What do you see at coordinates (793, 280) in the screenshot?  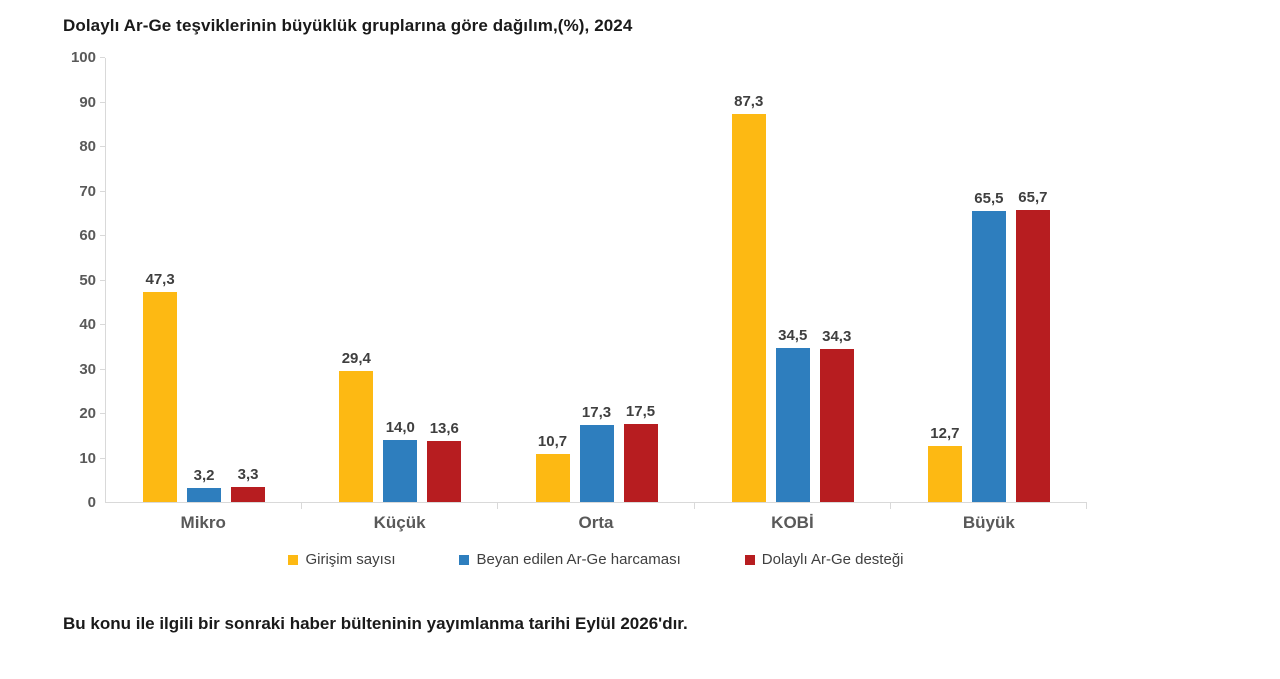 I see `bar-group: 87,3 34,5 34,3` at bounding box center [793, 280].